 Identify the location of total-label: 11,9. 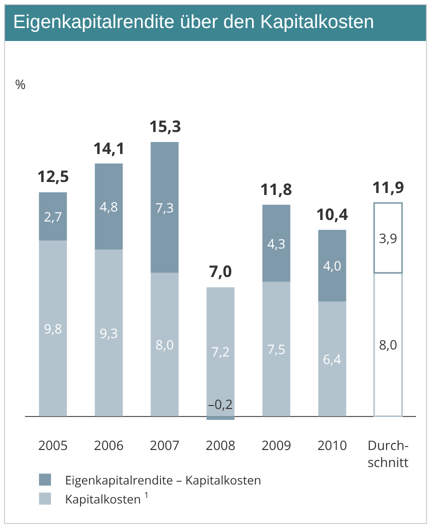
(388, 187).